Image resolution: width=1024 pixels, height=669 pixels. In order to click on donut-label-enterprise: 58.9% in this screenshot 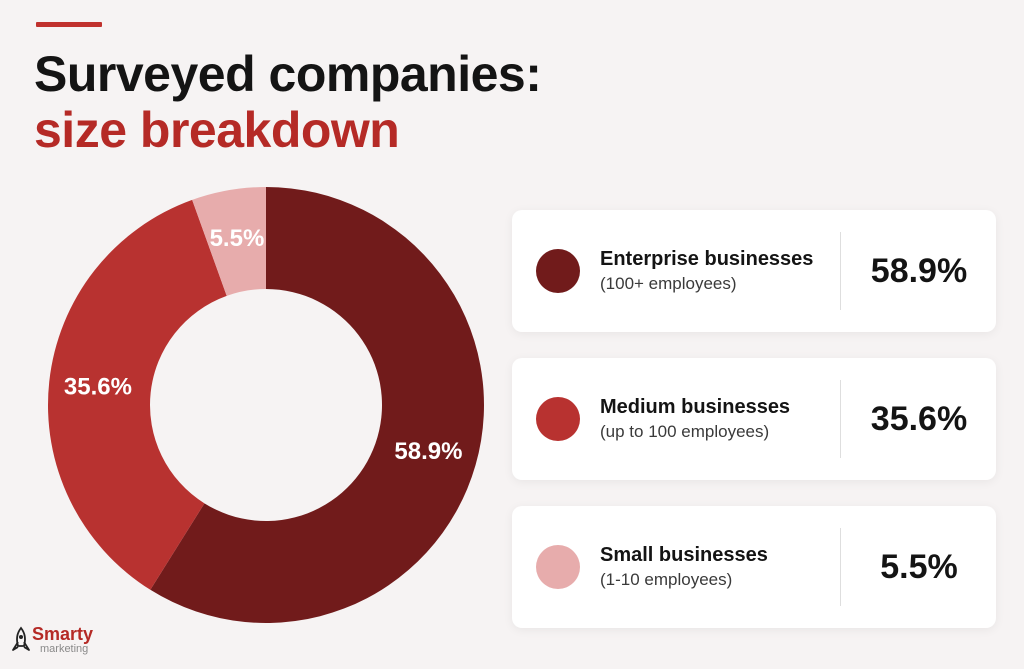, I will do `click(428, 451)`.